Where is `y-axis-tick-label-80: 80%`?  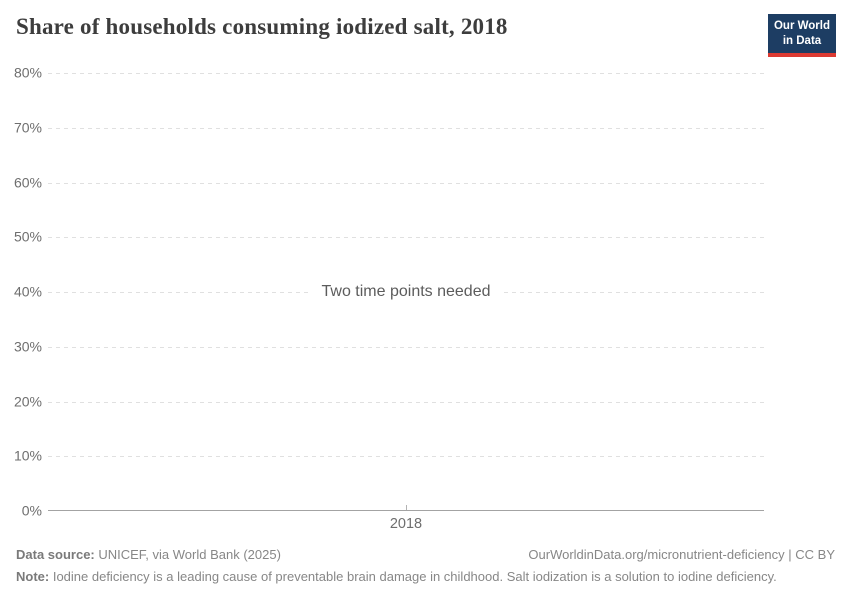
y-axis-tick-label-80: 80% is located at coordinates (27, 72).